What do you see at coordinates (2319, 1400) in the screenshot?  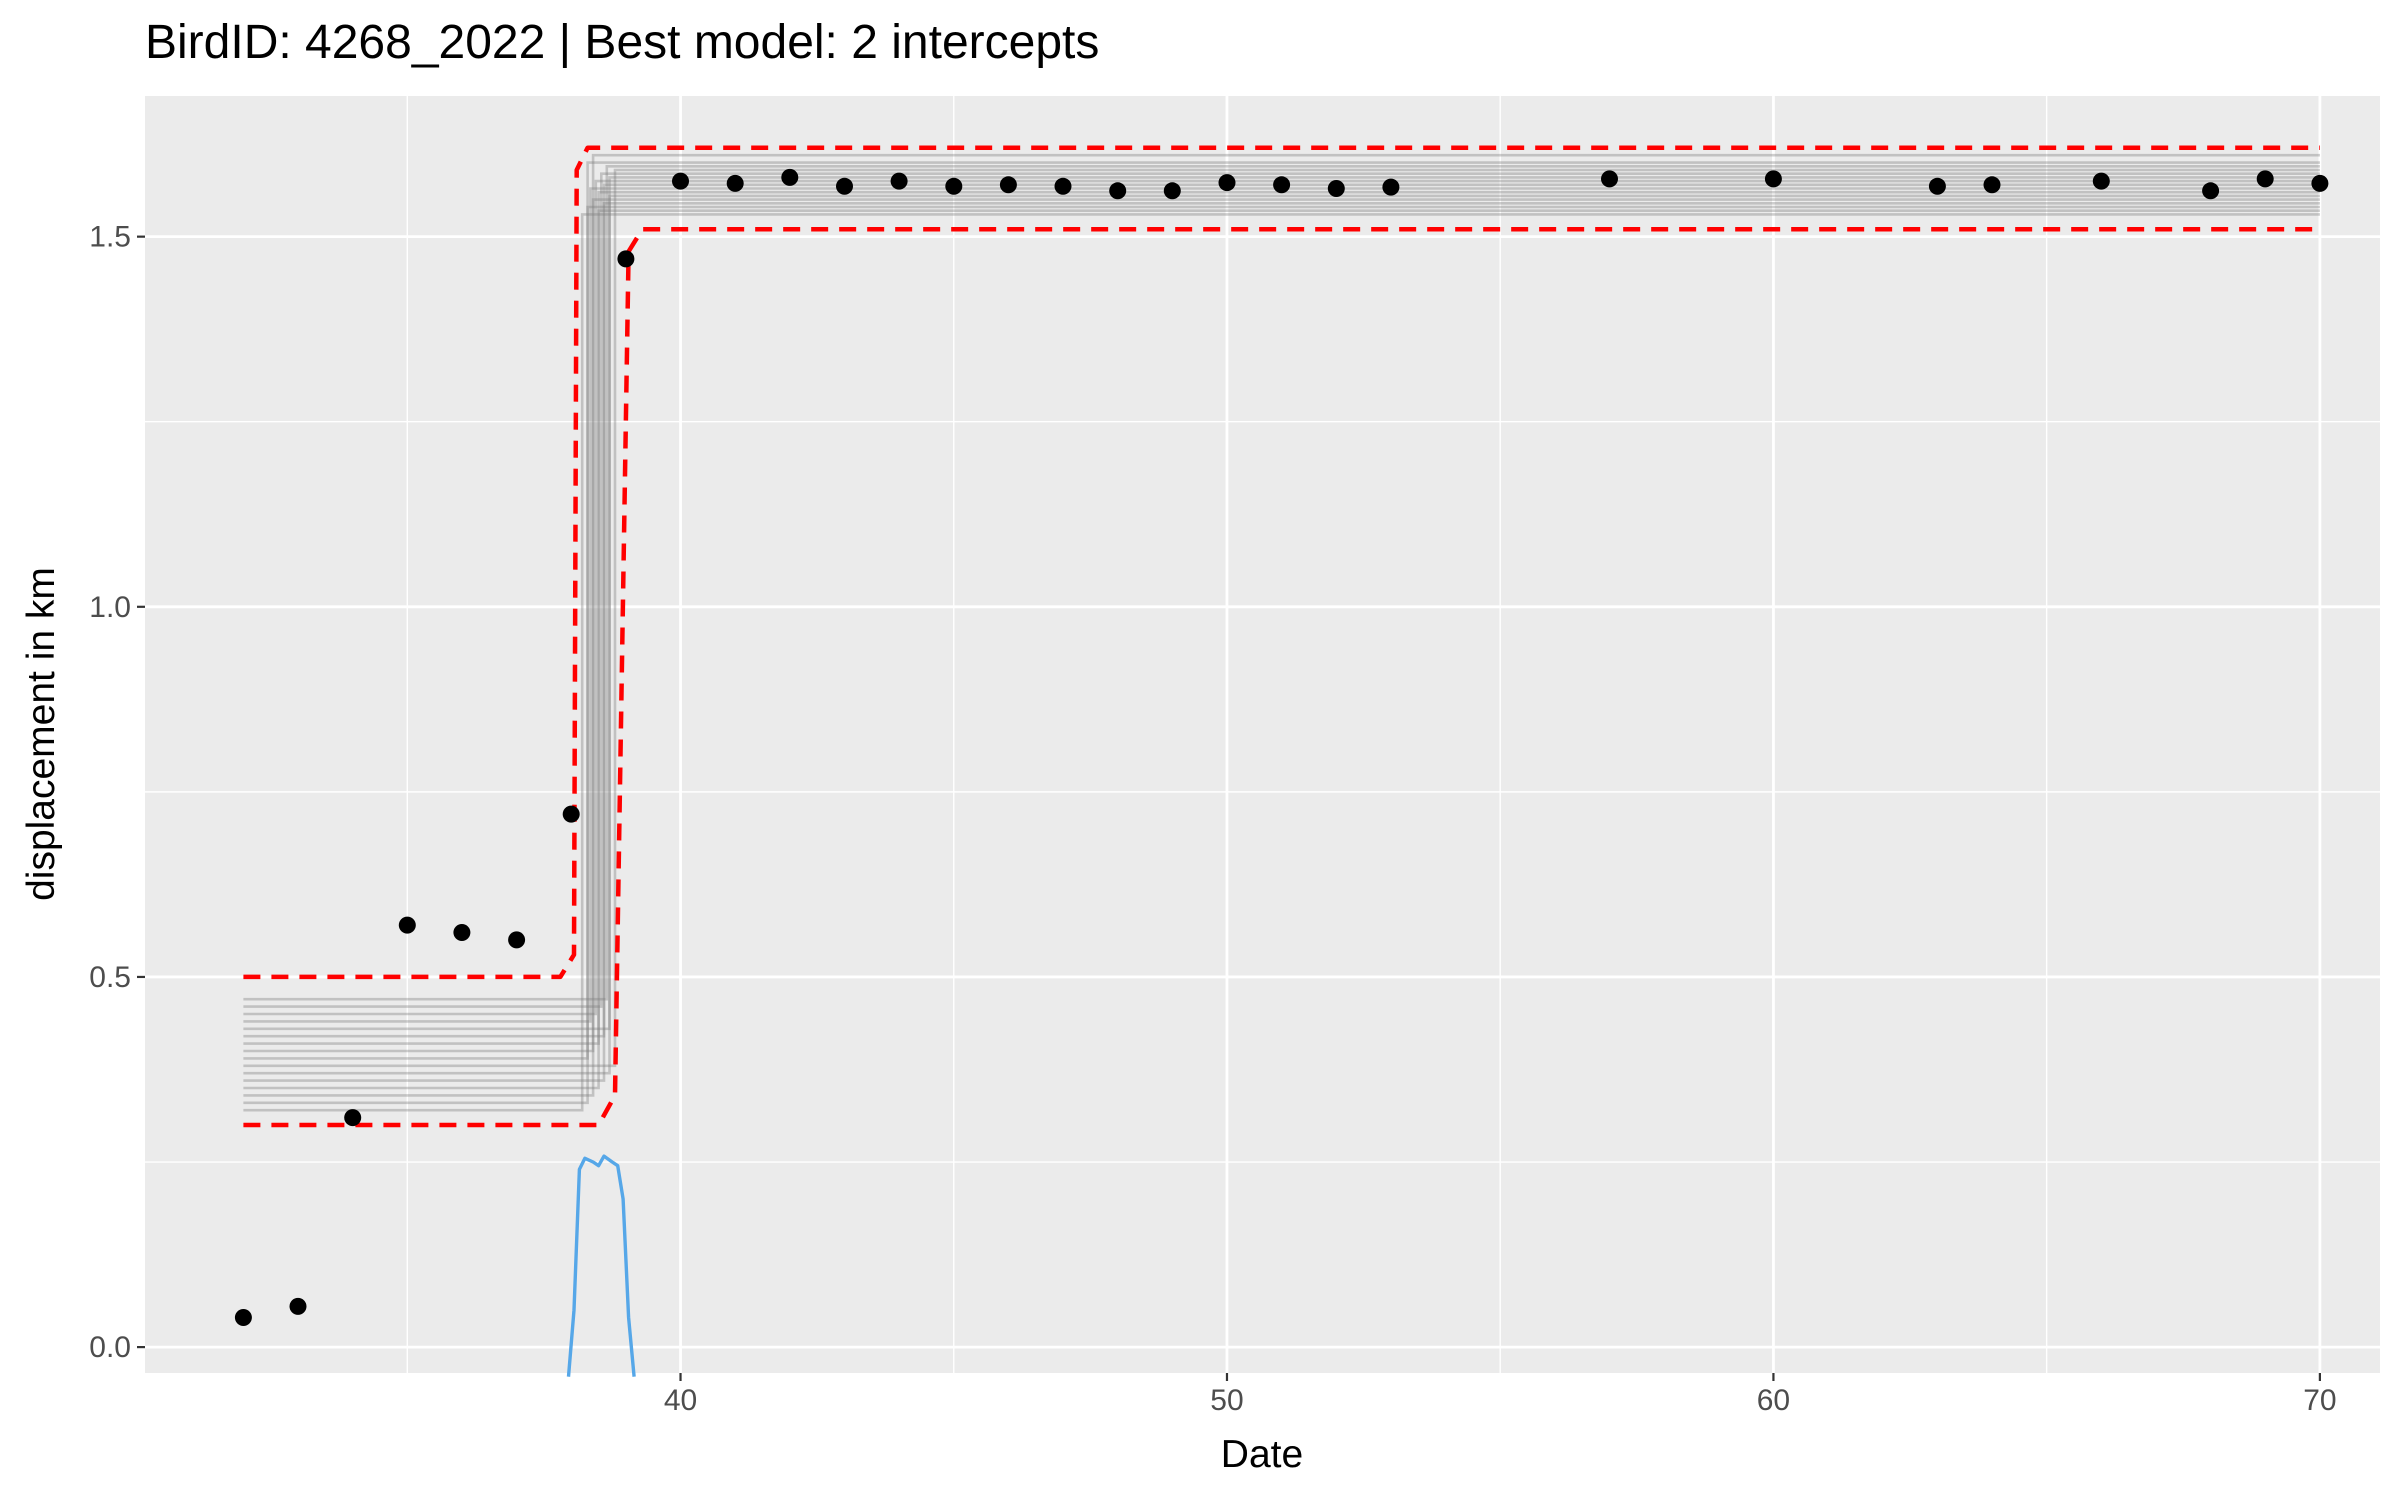 I see `x-tick-label: 70` at bounding box center [2319, 1400].